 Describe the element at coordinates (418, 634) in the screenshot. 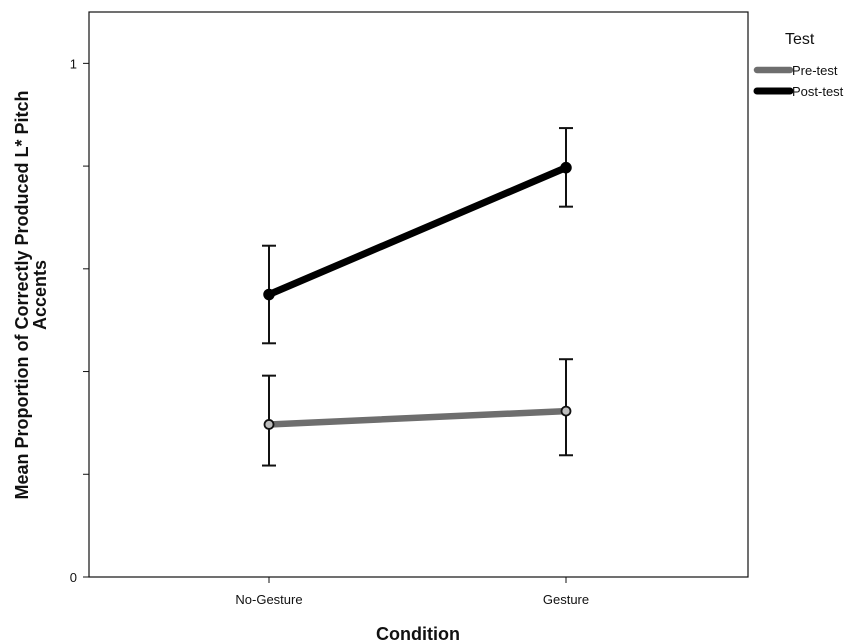

I see `x-axis-label: Condition` at that location.